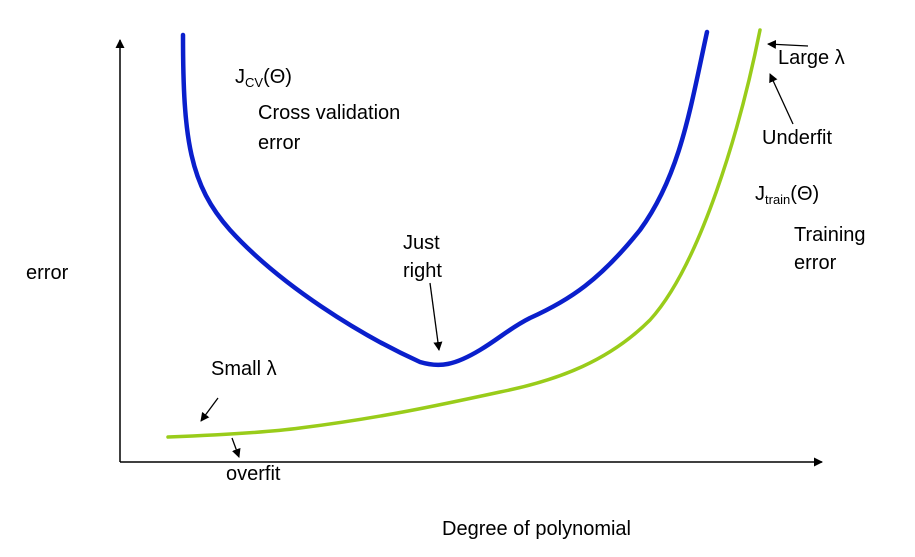 This screenshot has height=557, width=915. I want to click on overfit-label: overfit, so click(253, 474).